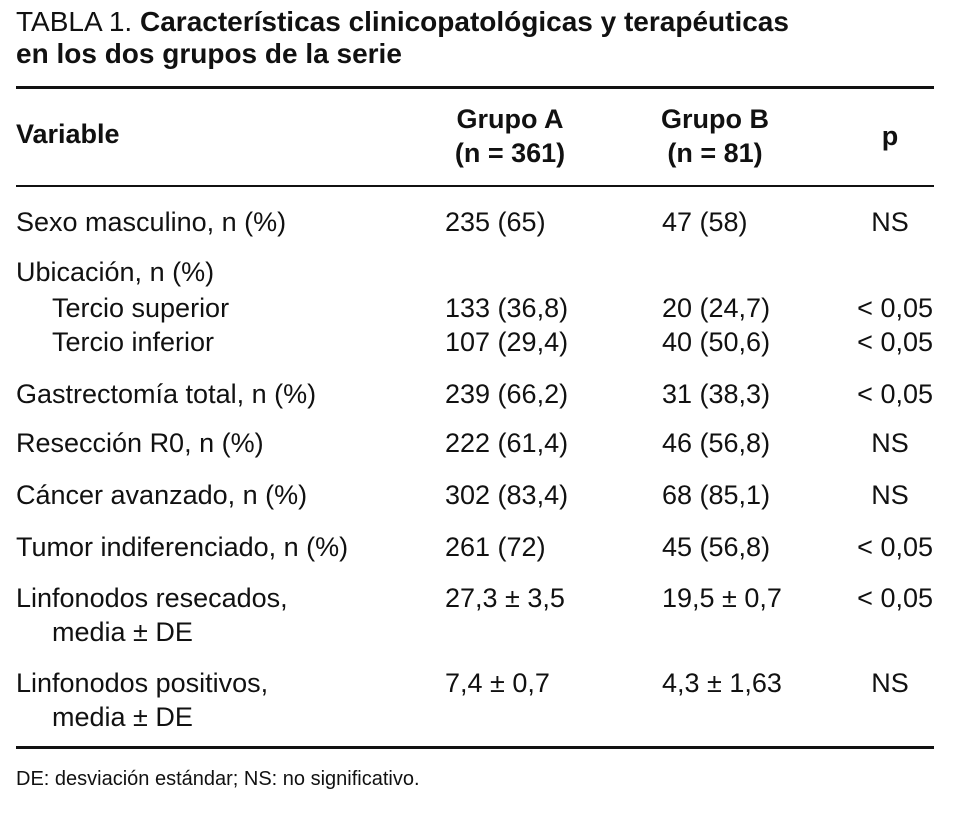 Image resolution: width=957 pixels, height=813 pixels. I want to click on header-rule, so click(475, 186).